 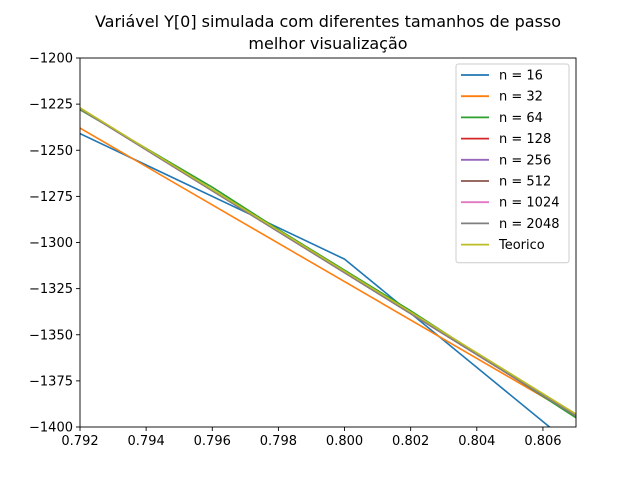 What do you see at coordinates (525, 160) in the screenshot?
I see `legend-label-4: n = 256` at bounding box center [525, 160].